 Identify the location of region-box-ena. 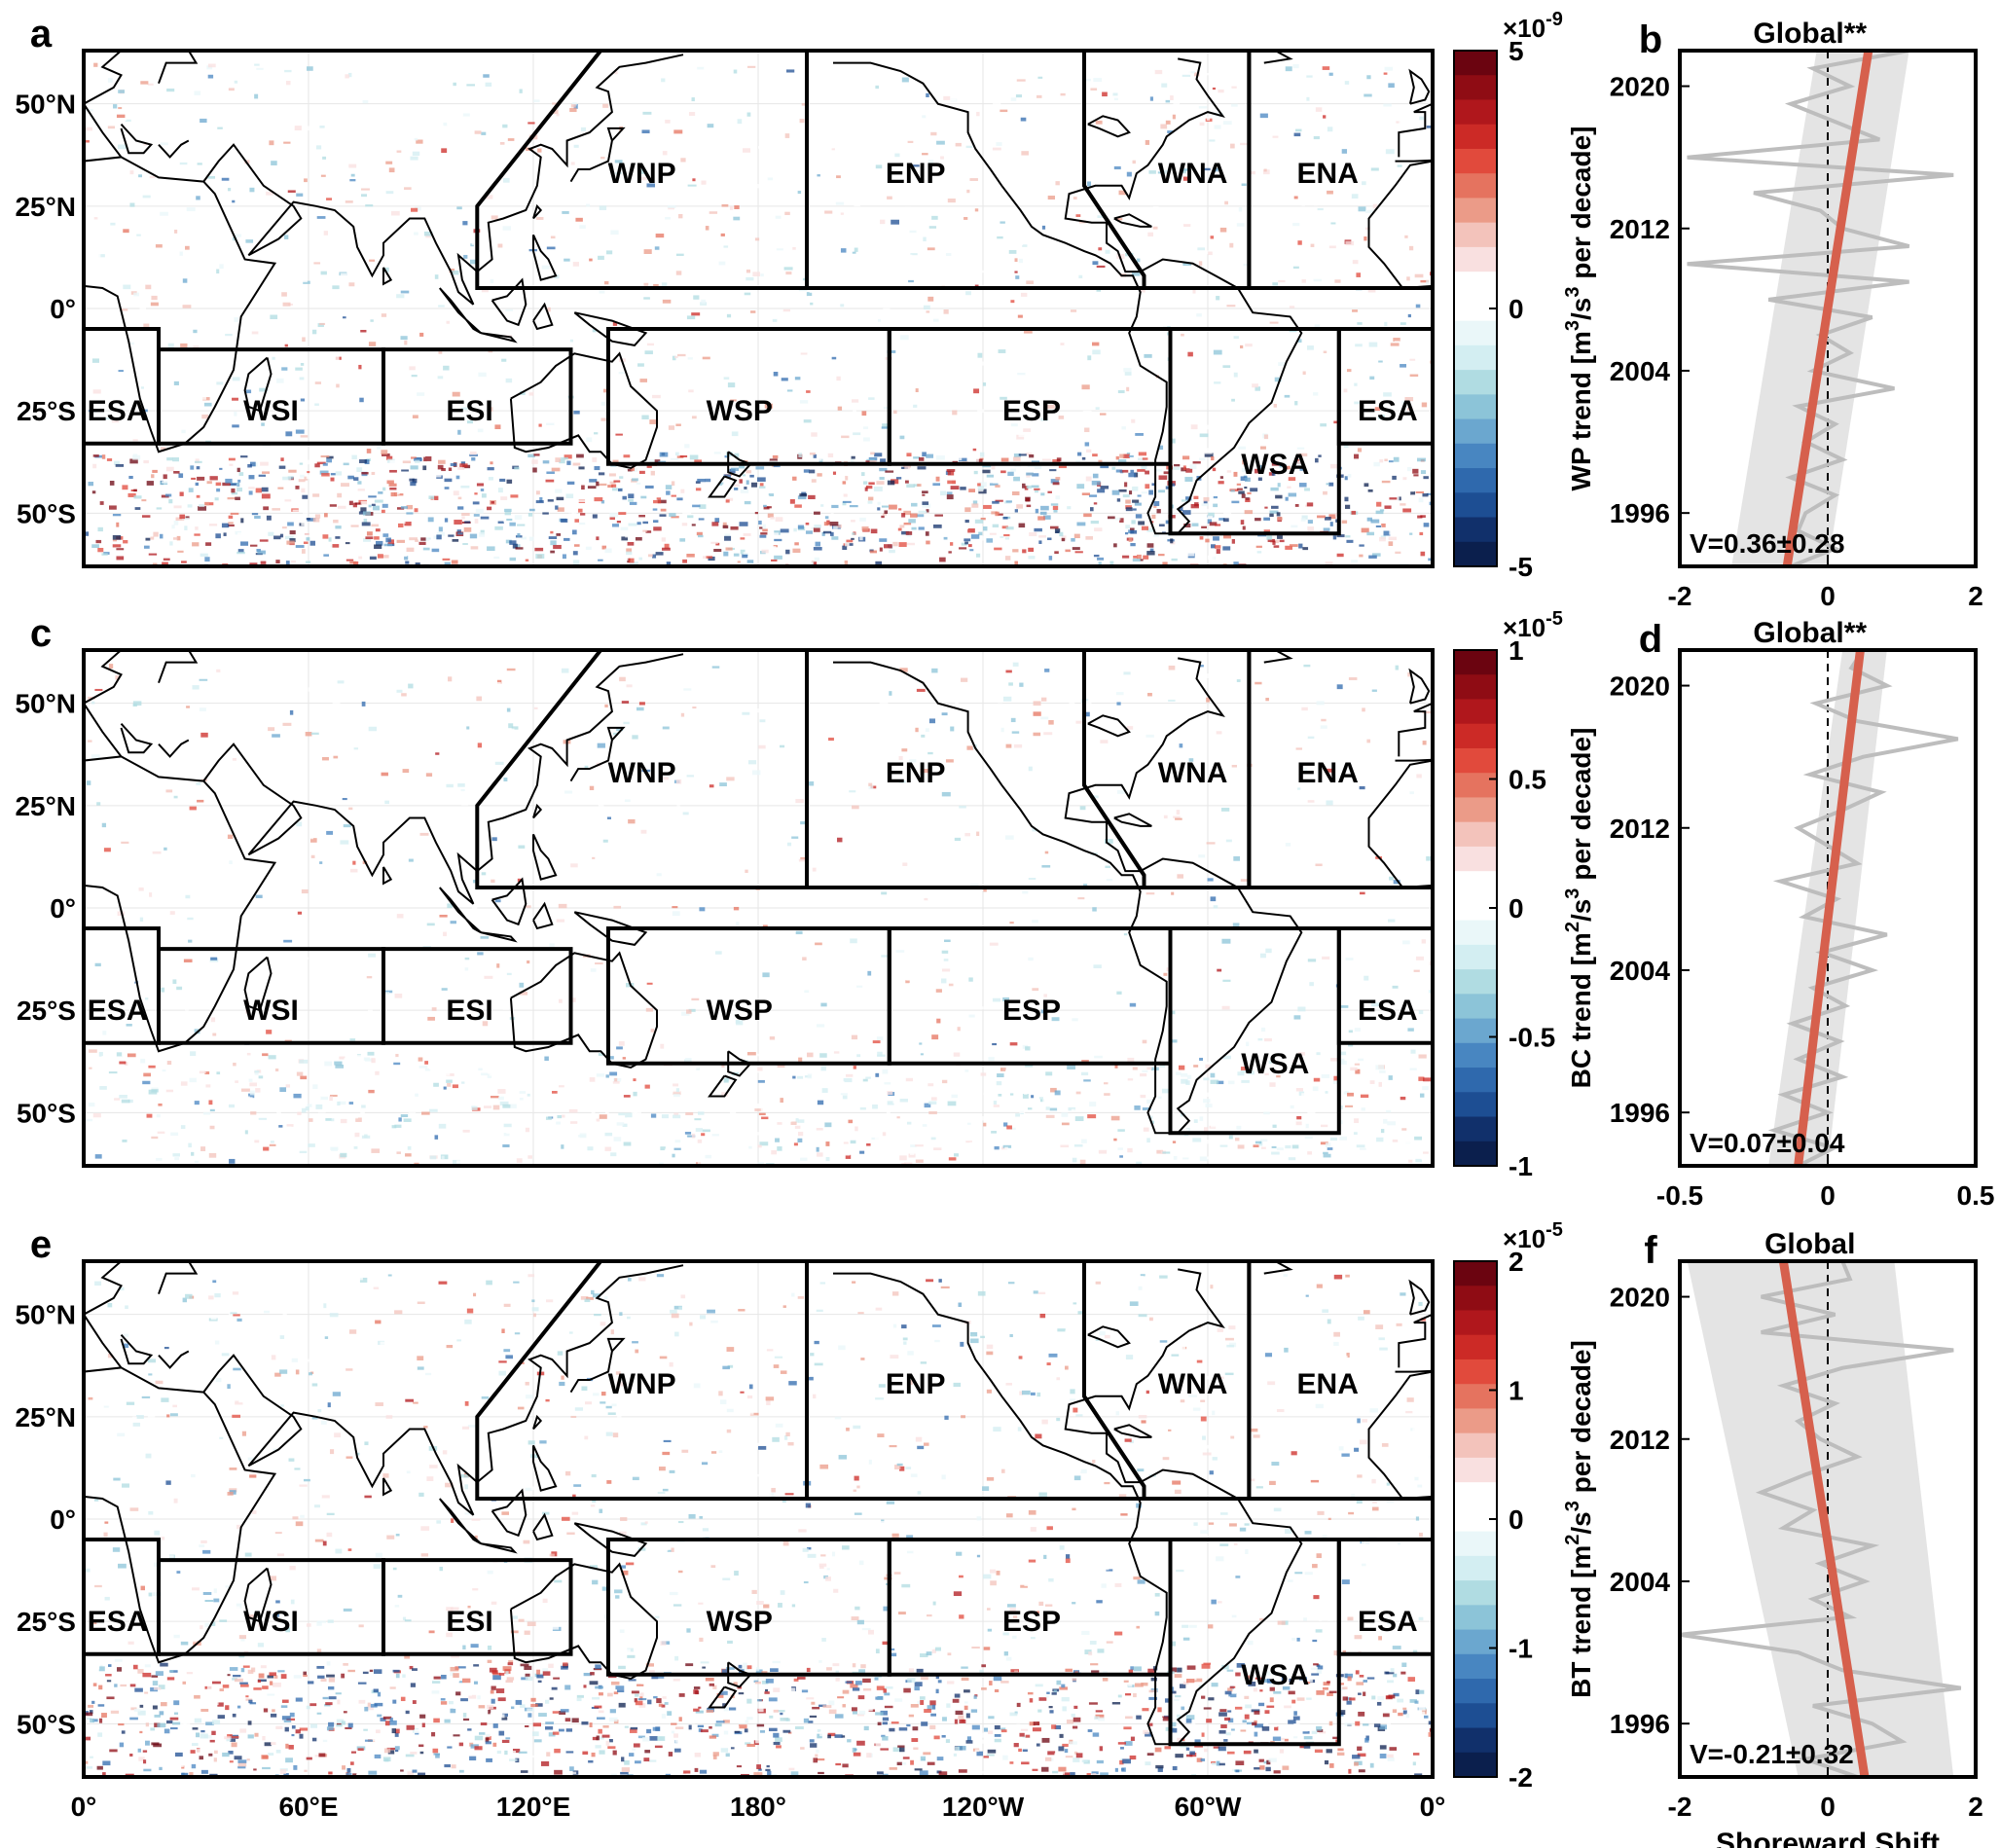
(1340, 769).